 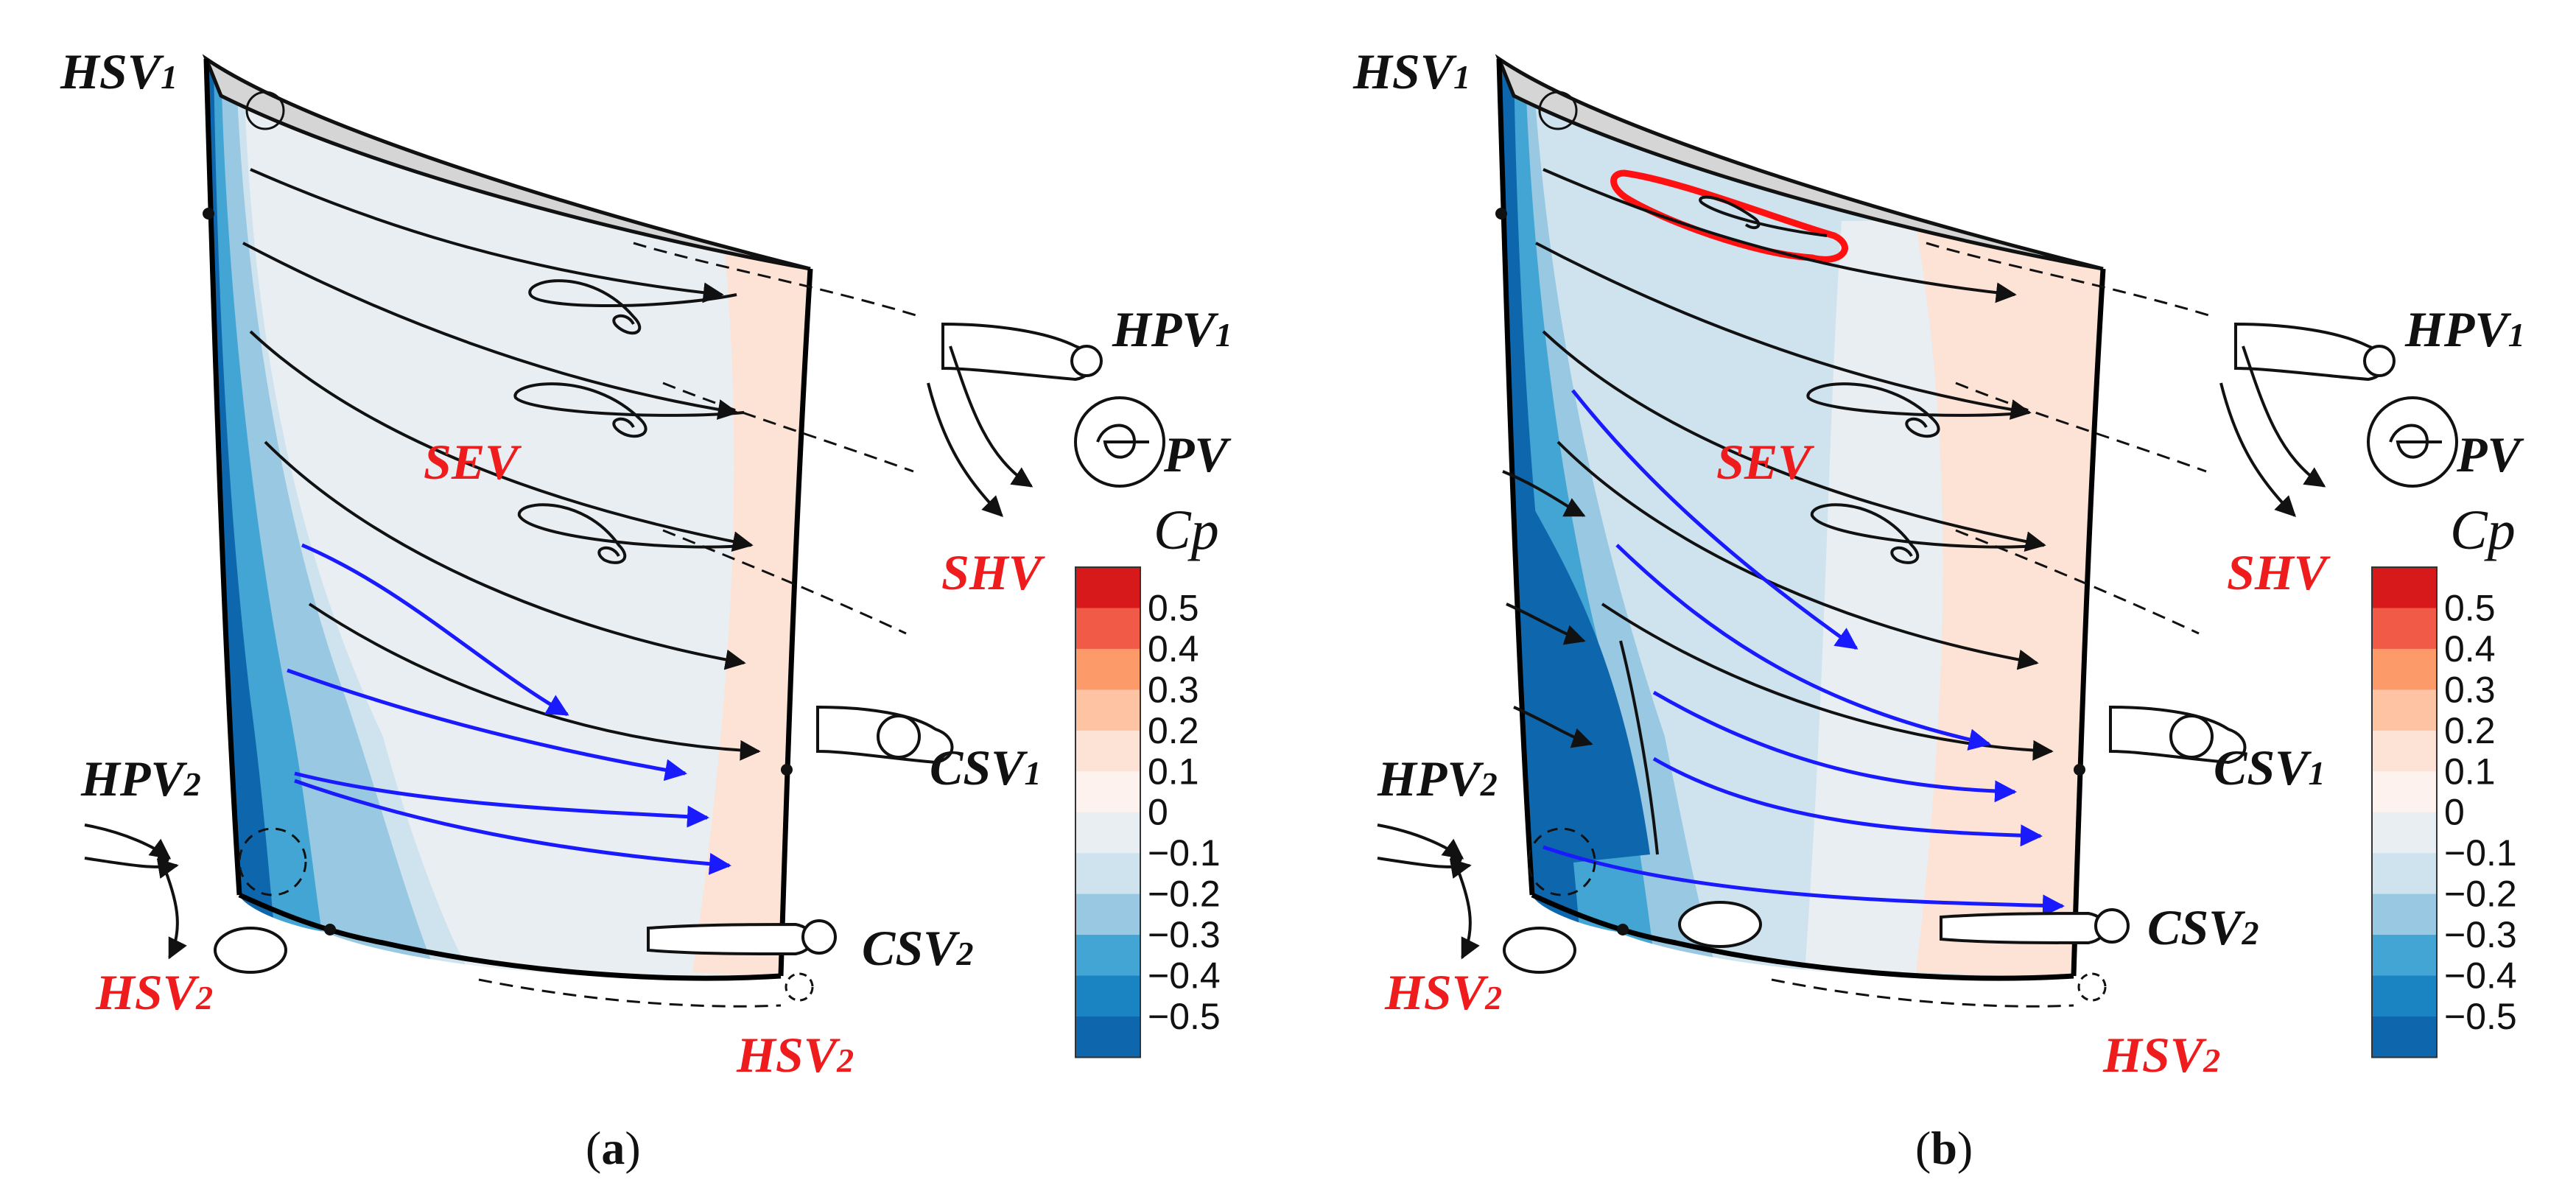 I want to click on leading-edge-a, so click(x=223, y=477).